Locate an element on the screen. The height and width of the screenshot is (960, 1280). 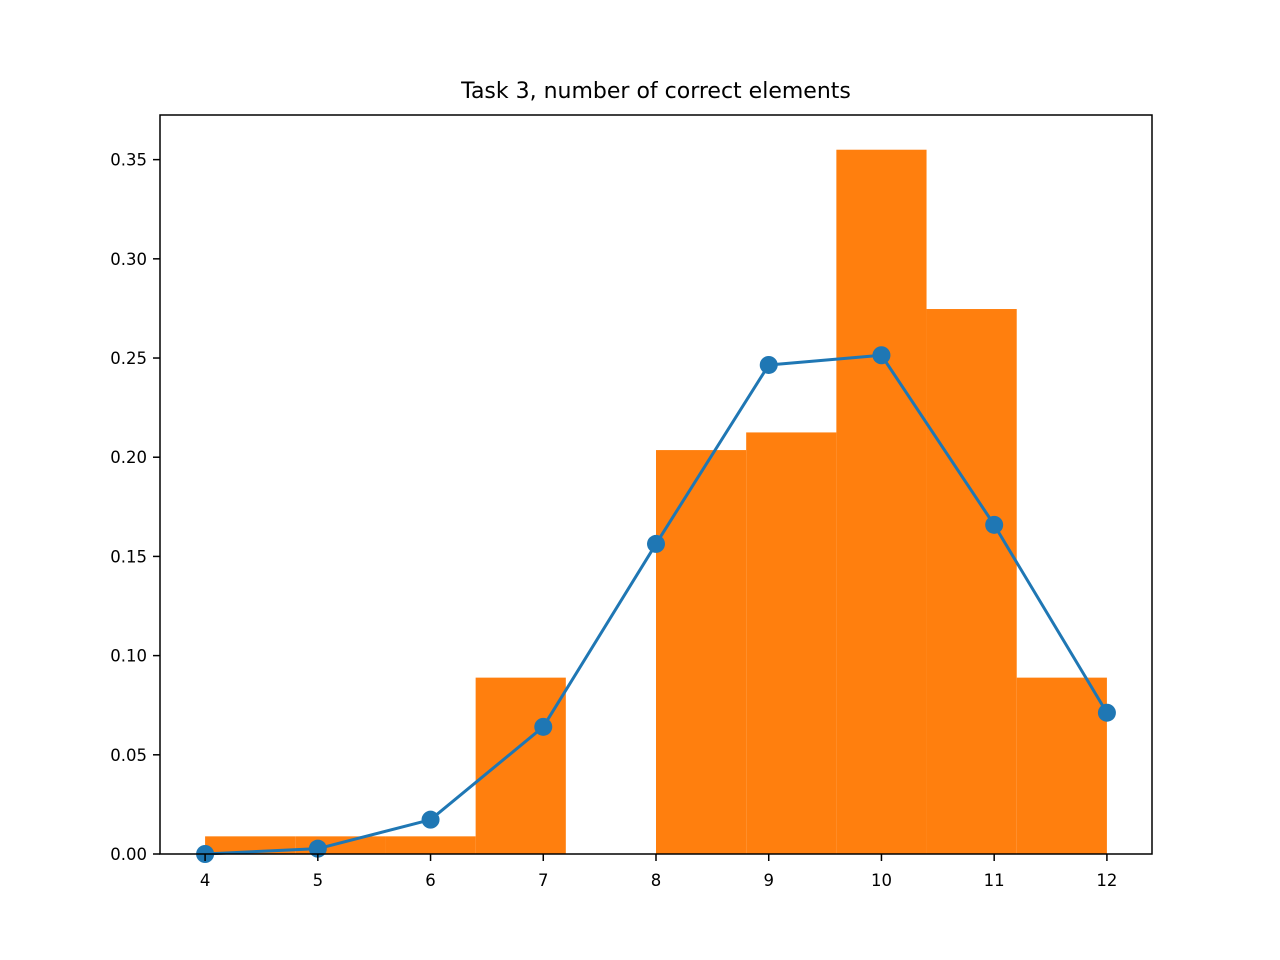
y-tick-label: 0.20 is located at coordinates (128, 457).